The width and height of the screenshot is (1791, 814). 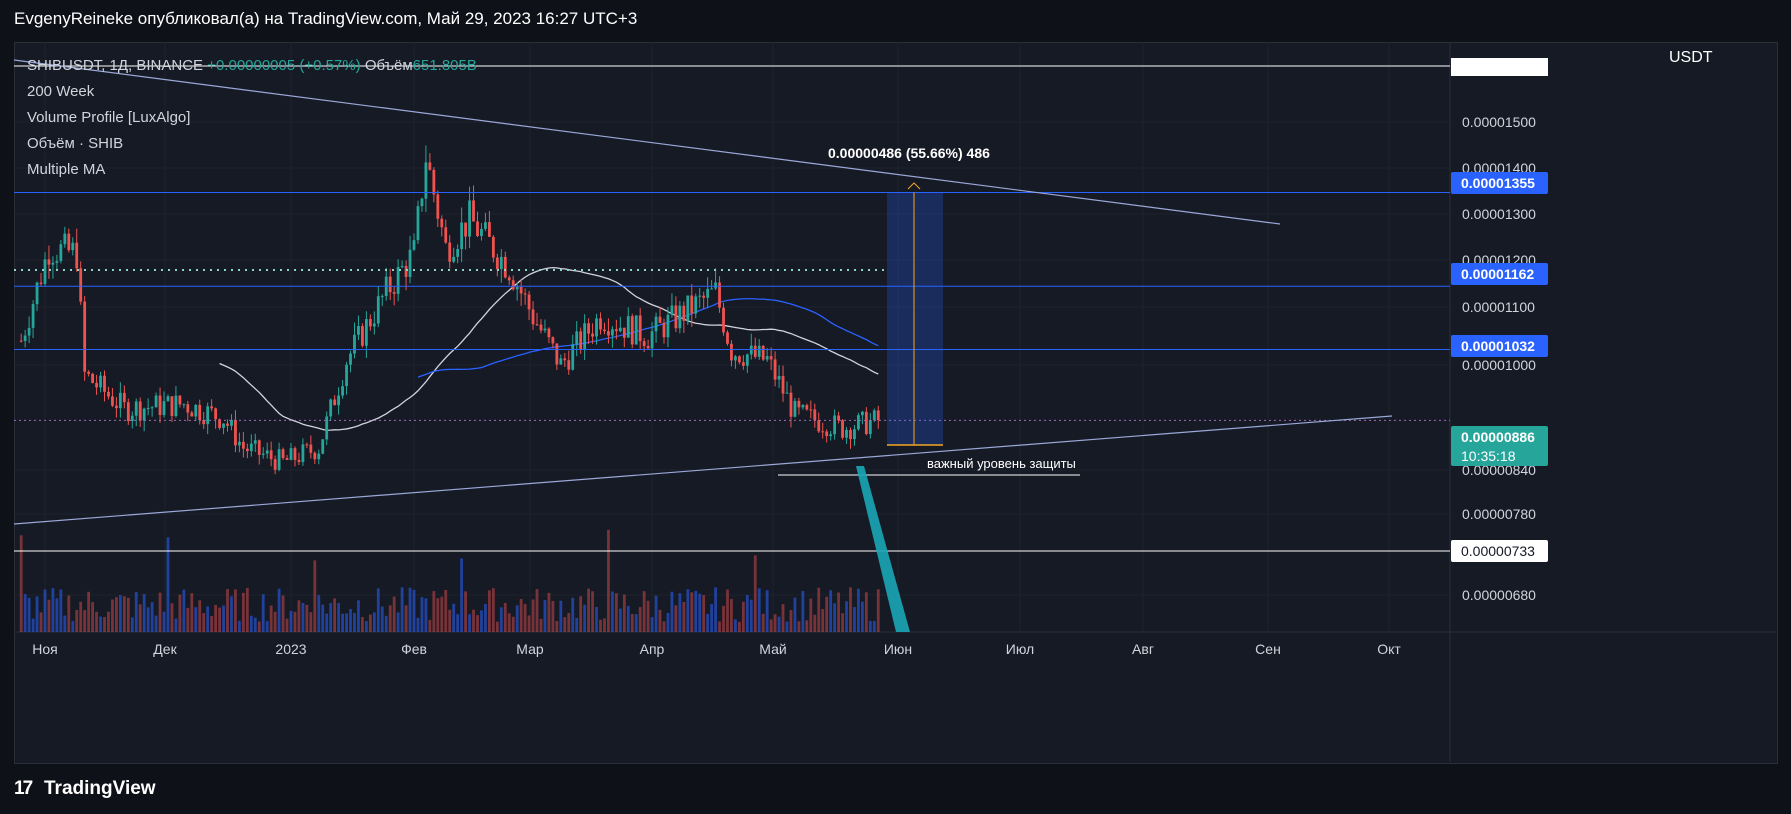 I want to click on price-tick: 0.00001300, so click(x=1499, y=214).